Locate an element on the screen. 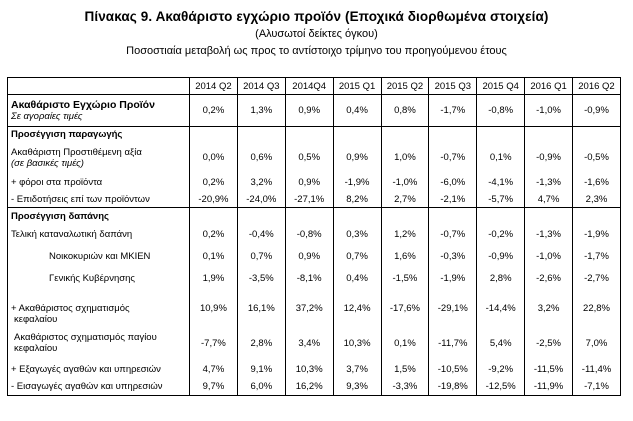 The height and width of the screenshot is (421, 633). cell-value: -1,7% is located at coordinates (453, 110).